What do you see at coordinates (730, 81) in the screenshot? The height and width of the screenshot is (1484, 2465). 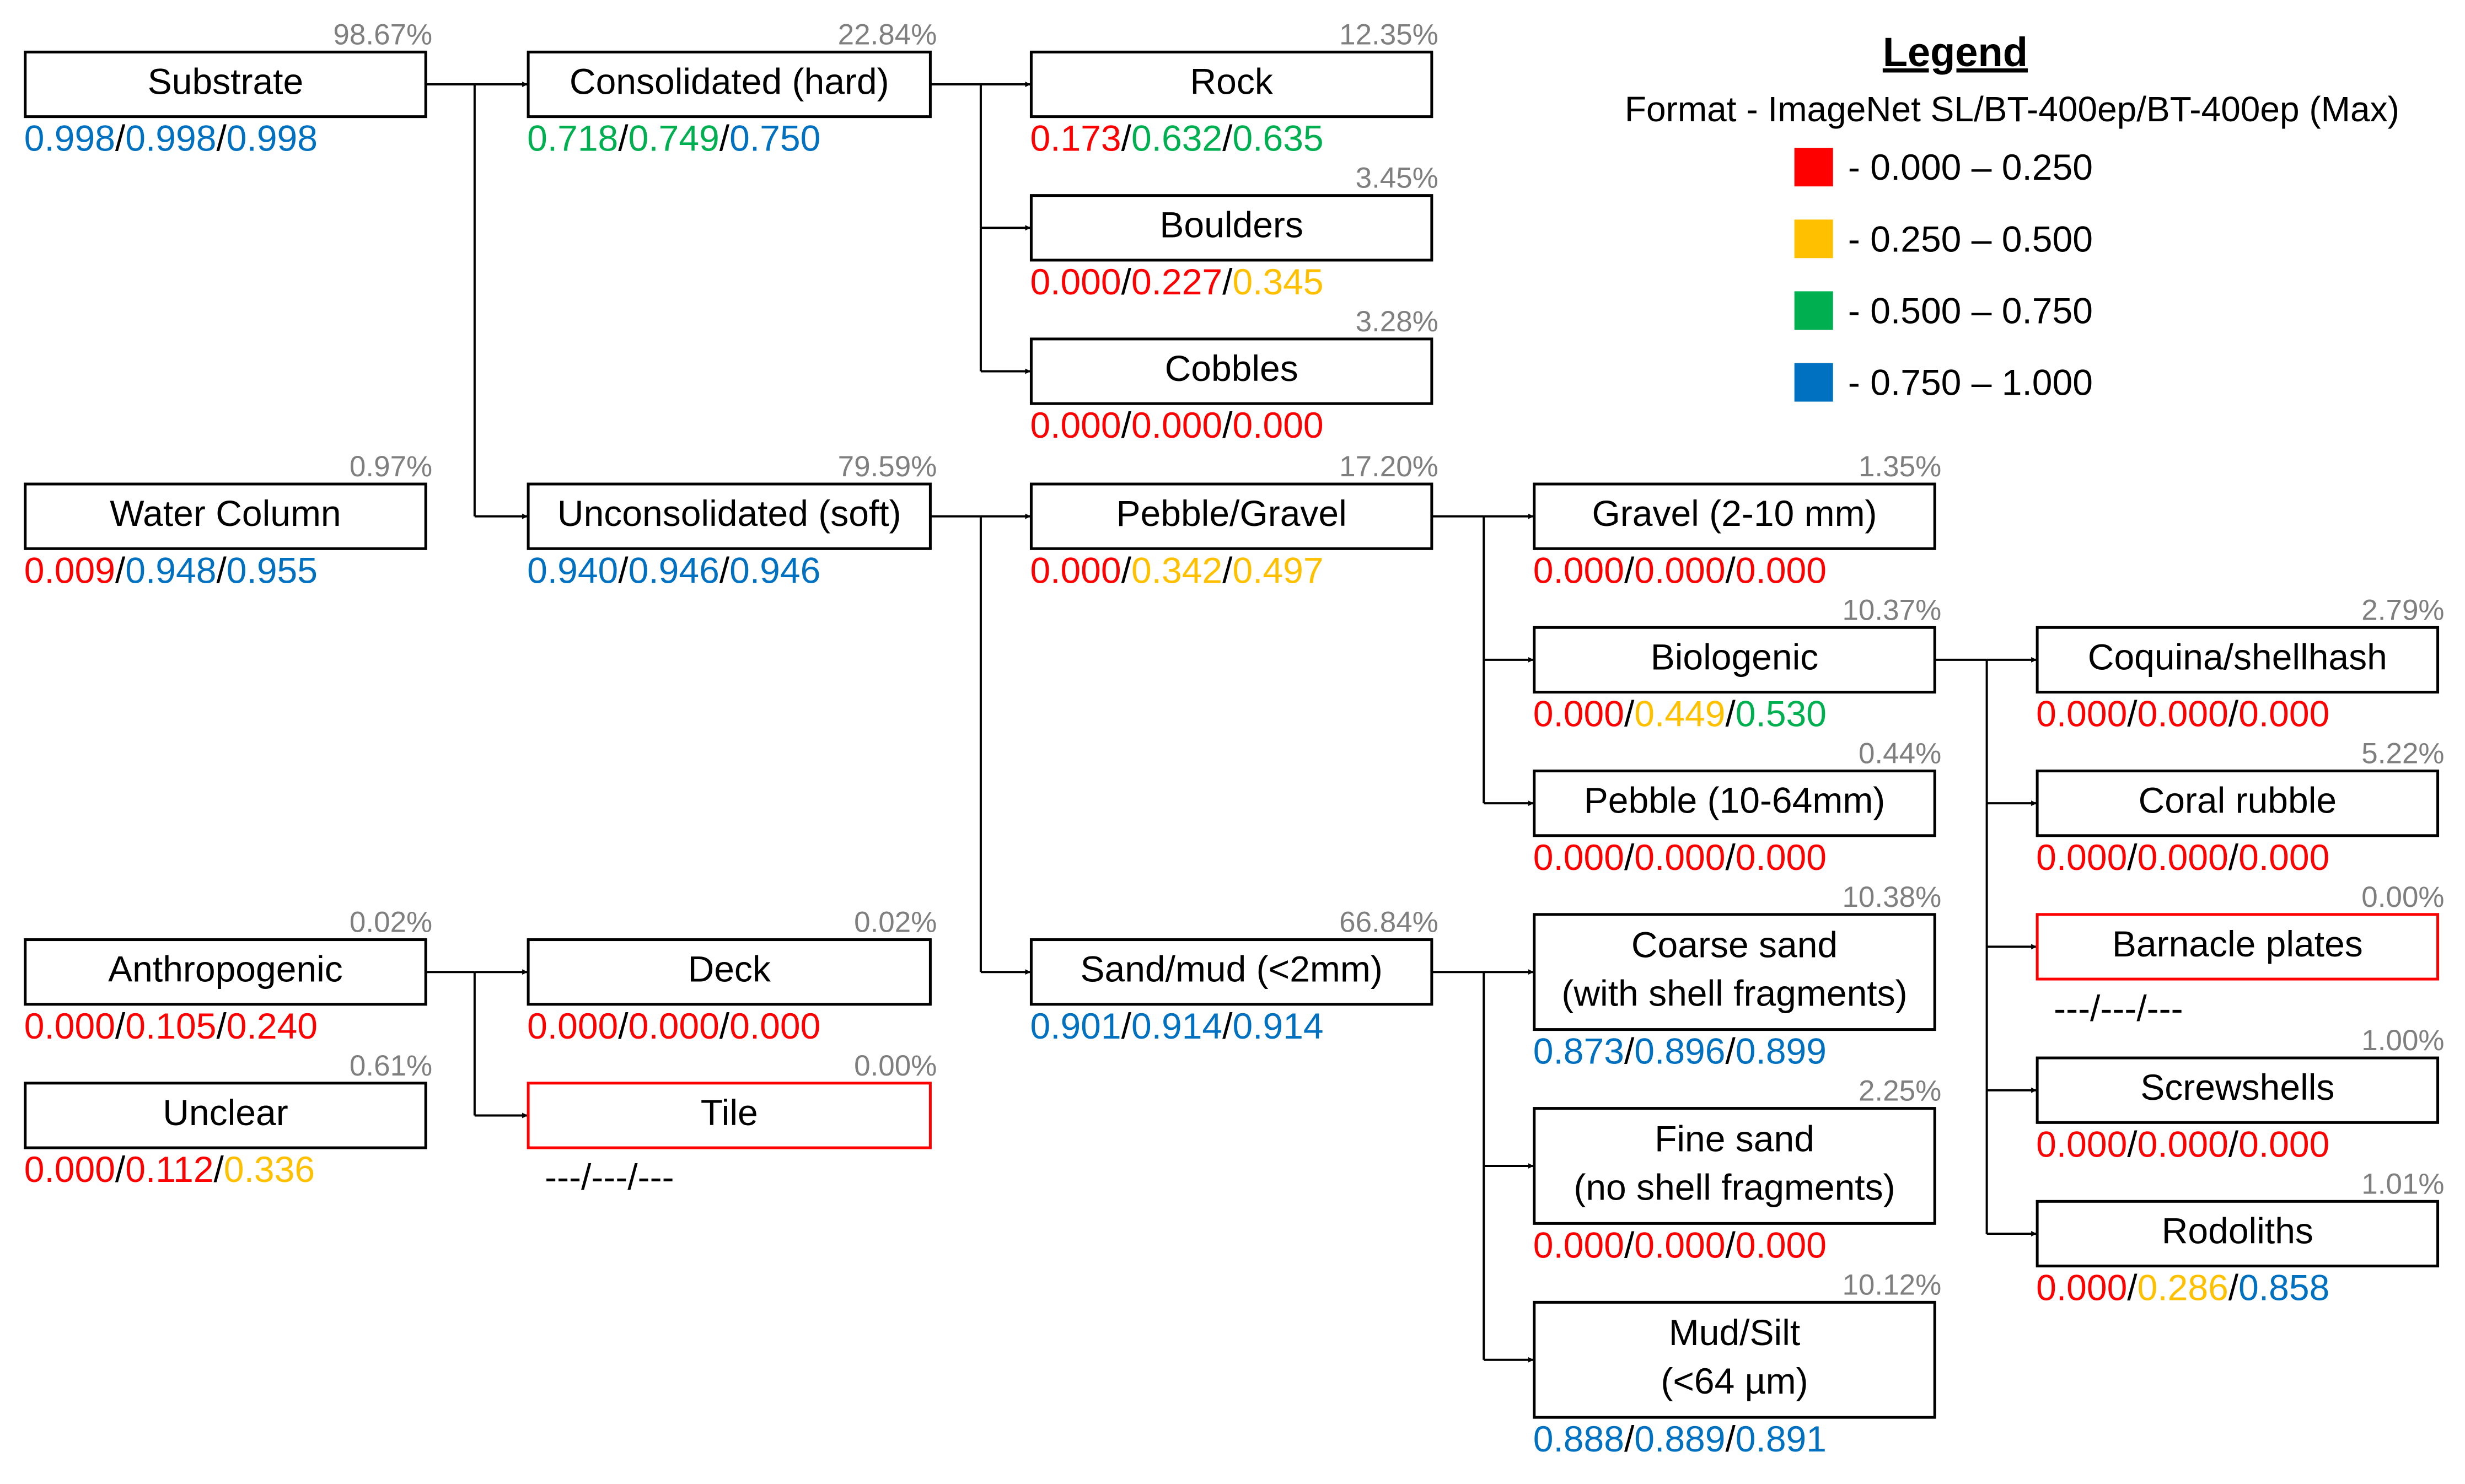 I see `node-label: Consolidated (hard)` at bounding box center [730, 81].